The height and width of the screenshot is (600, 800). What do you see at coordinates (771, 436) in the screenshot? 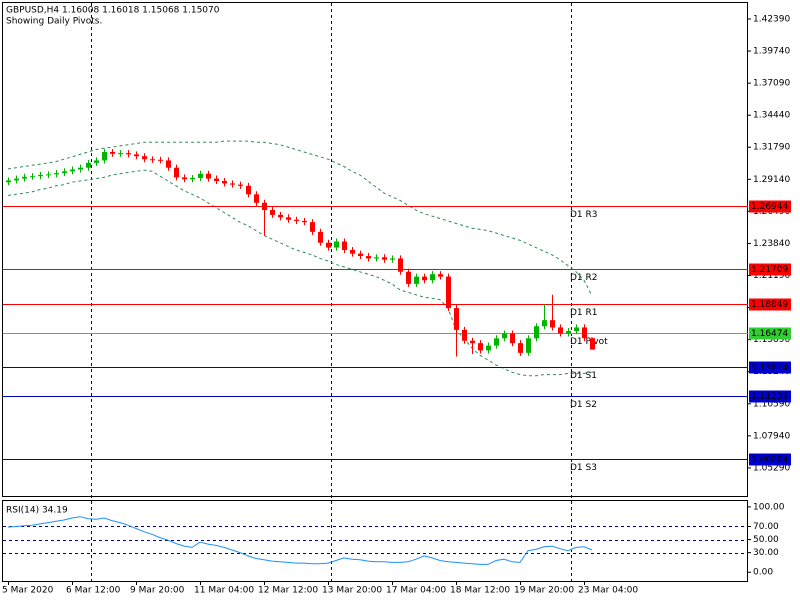
I see `y-tick-label: 1.07940` at bounding box center [771, 436].